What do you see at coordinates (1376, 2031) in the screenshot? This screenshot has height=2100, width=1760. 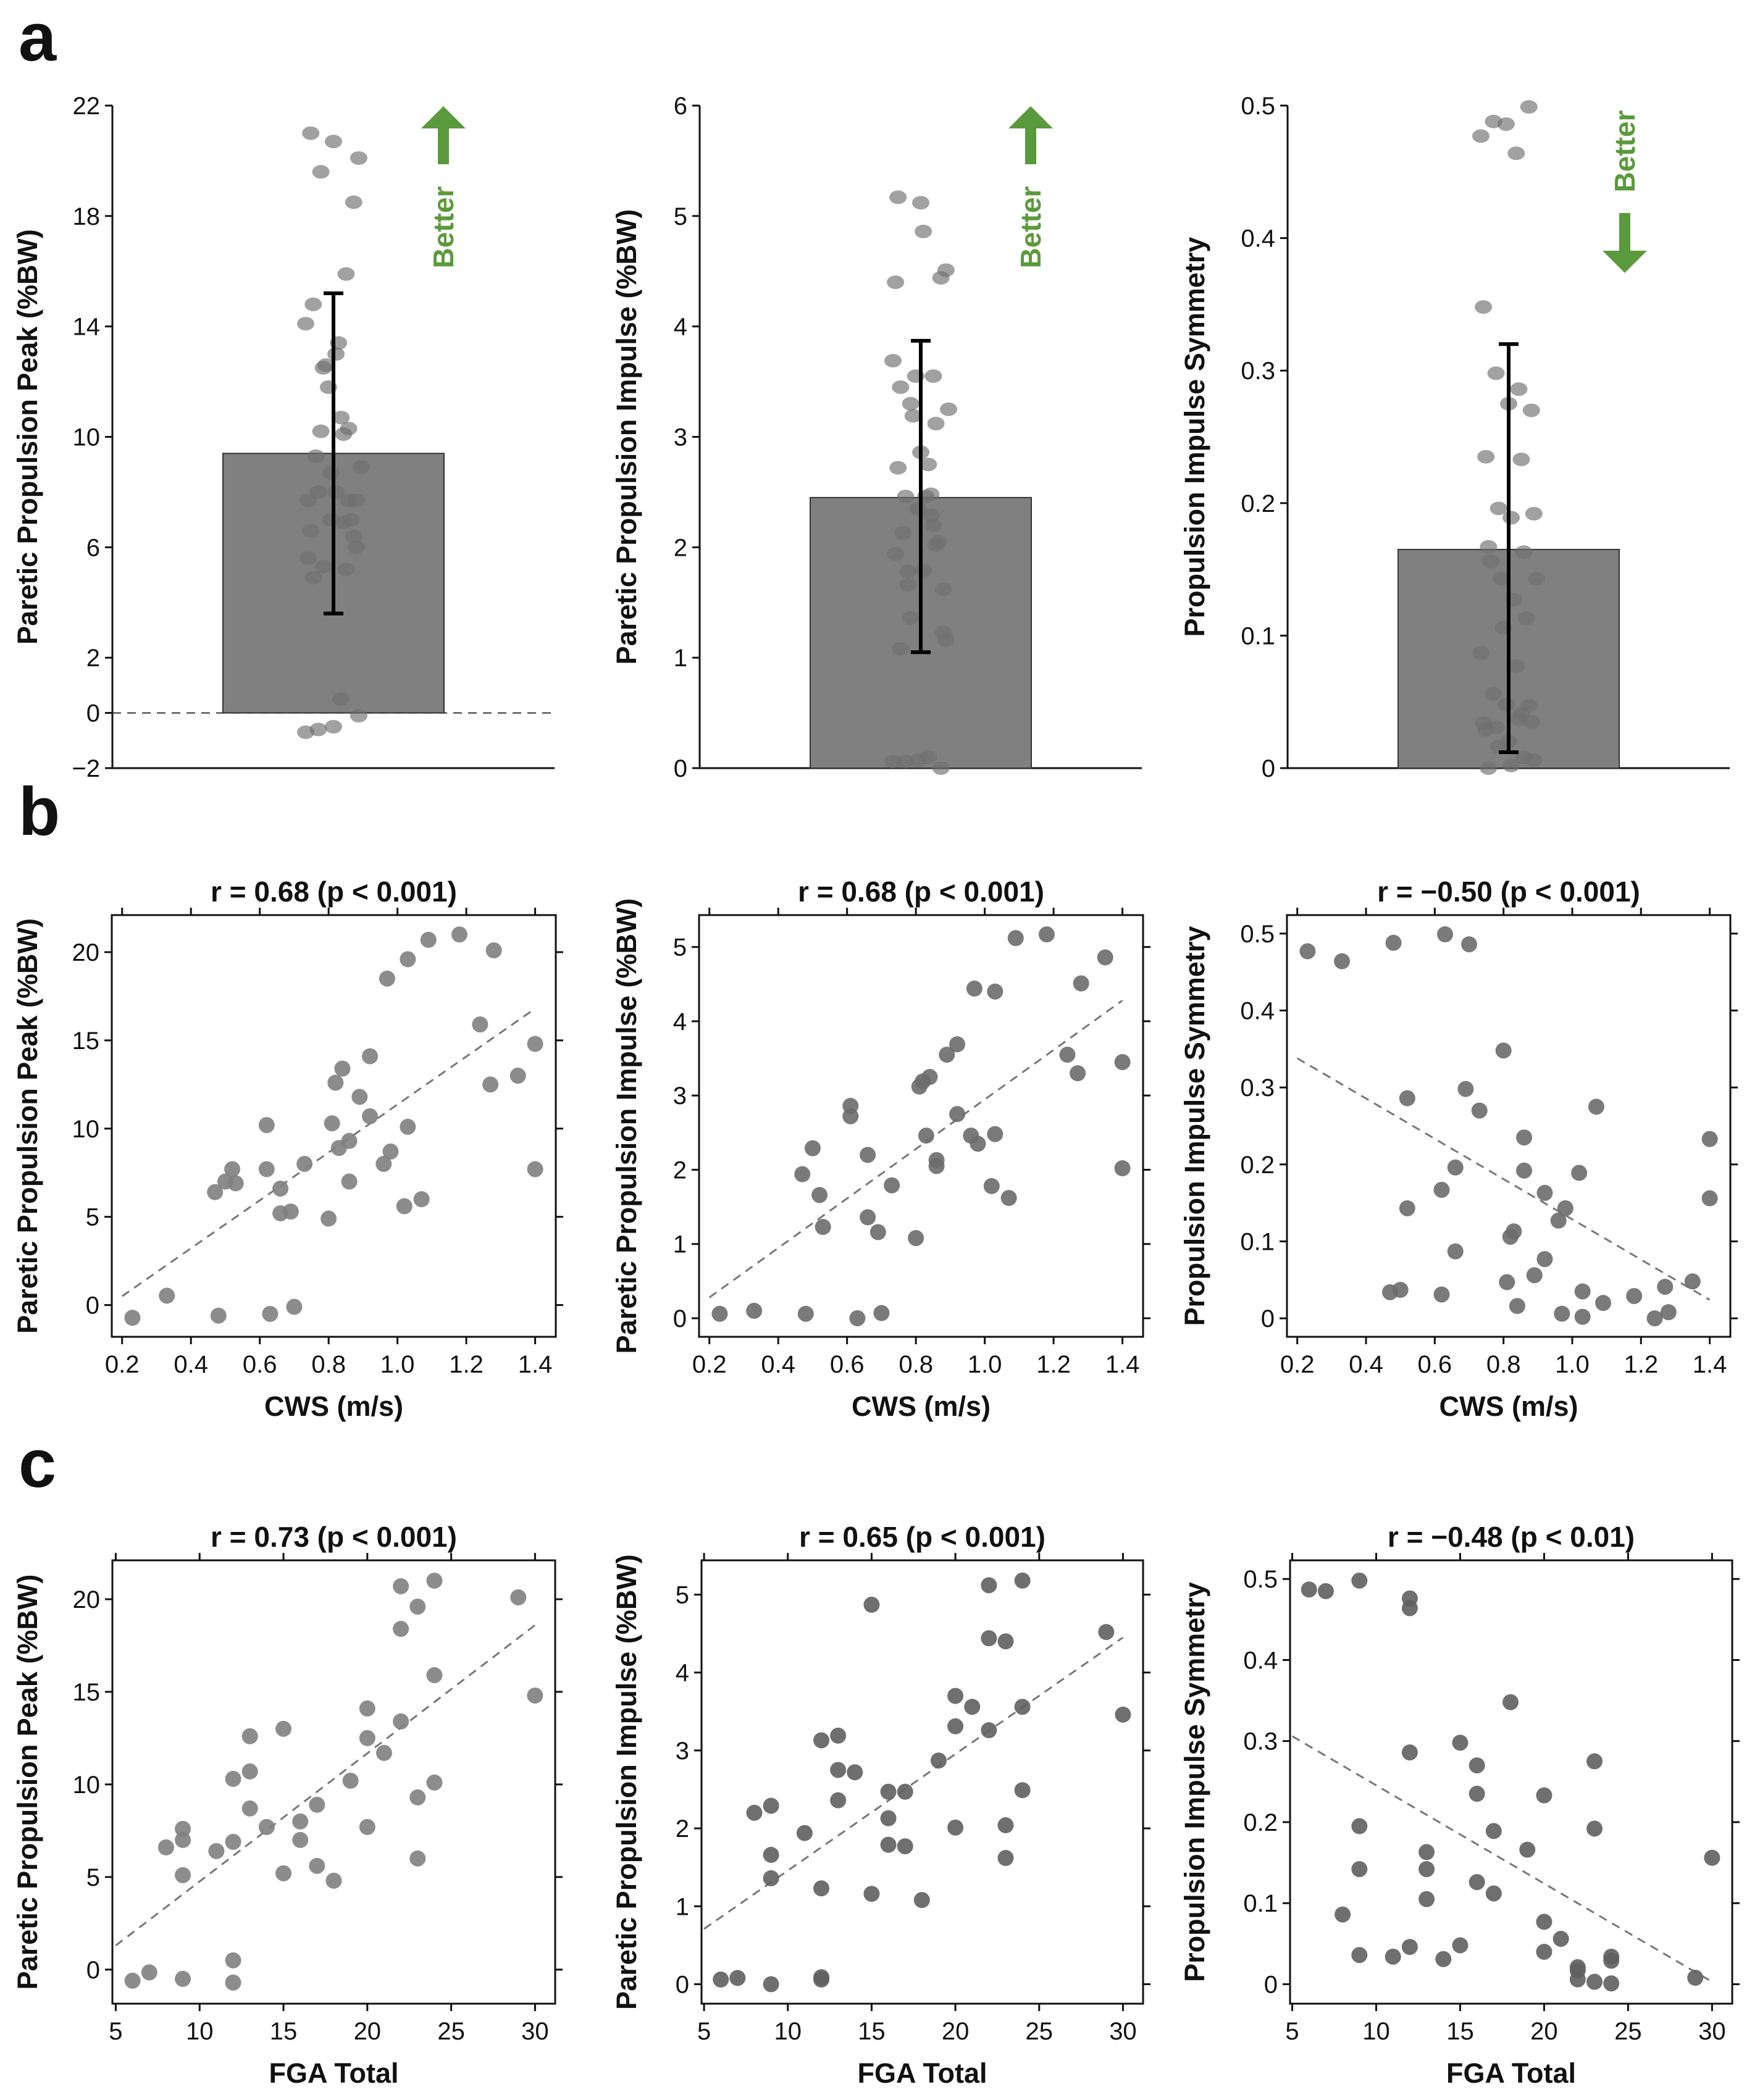 I see `x-tick-label: 10` at bounding box center [1376, 2031].